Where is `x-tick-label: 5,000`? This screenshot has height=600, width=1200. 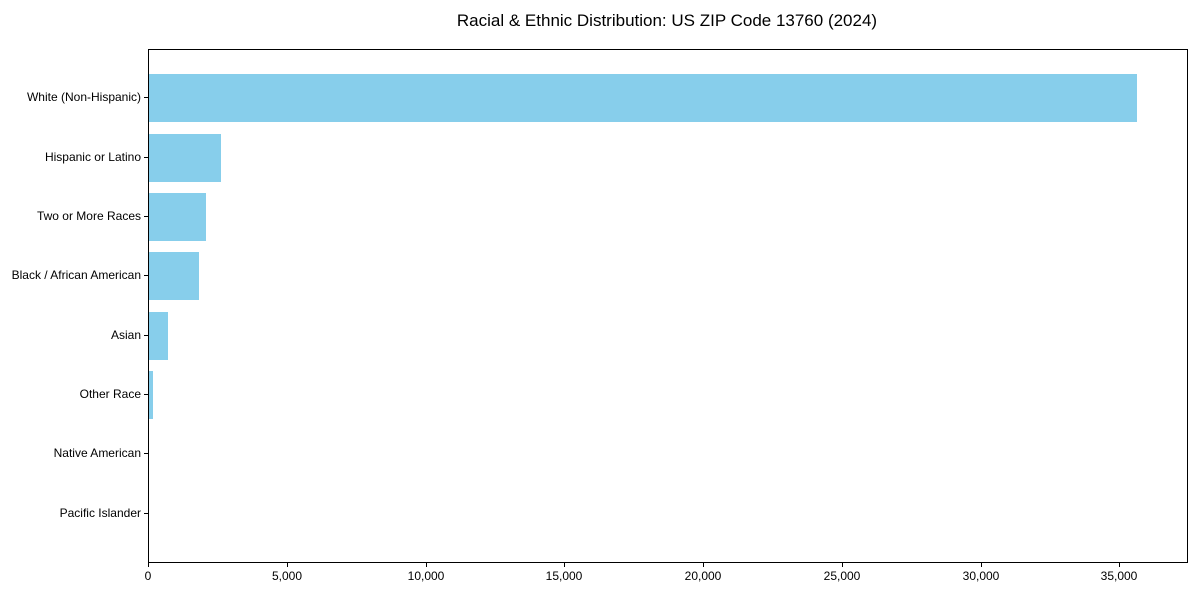
x-tick-label: 5,000 is located at coordinates (287, 576).